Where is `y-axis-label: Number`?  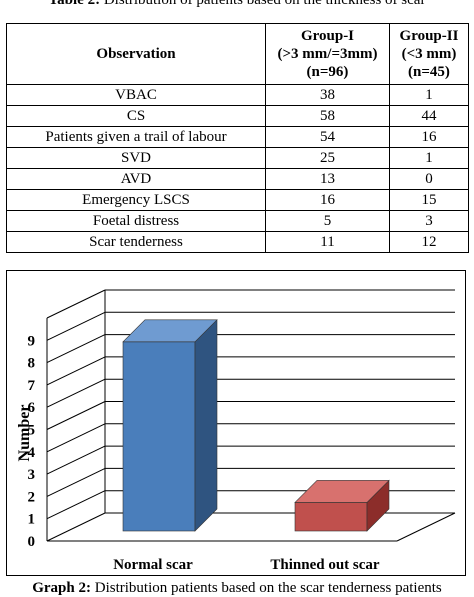
y-axis-label: Number is located at coordinates (24, 433).